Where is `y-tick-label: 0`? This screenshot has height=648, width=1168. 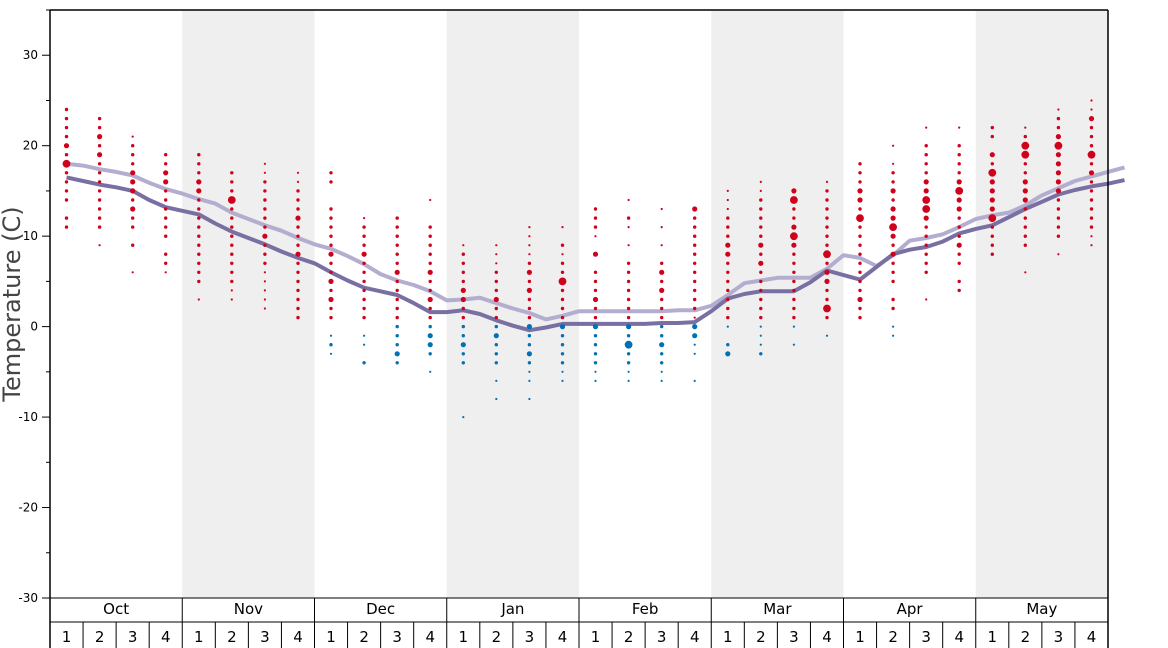
y-tick-label: 0 is located at coordinates (34, 327).